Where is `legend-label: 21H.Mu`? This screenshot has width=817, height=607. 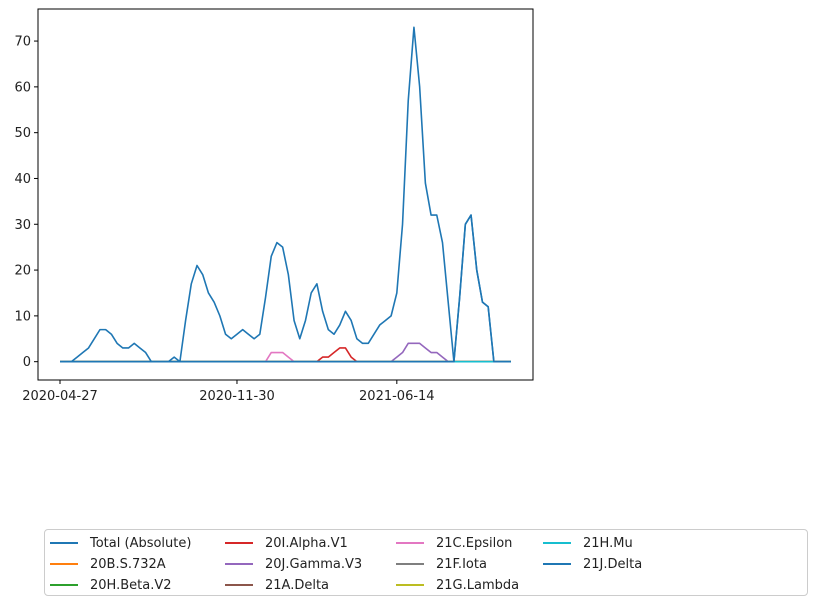 legend-label: 21H.Mu is located at coordinates (608, 543).